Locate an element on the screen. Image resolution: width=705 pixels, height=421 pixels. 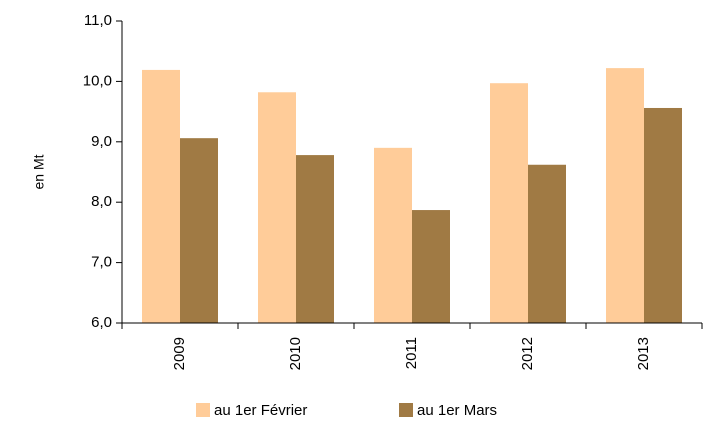
legend-label: au 1er Mars is located at coordinates (457, 410).